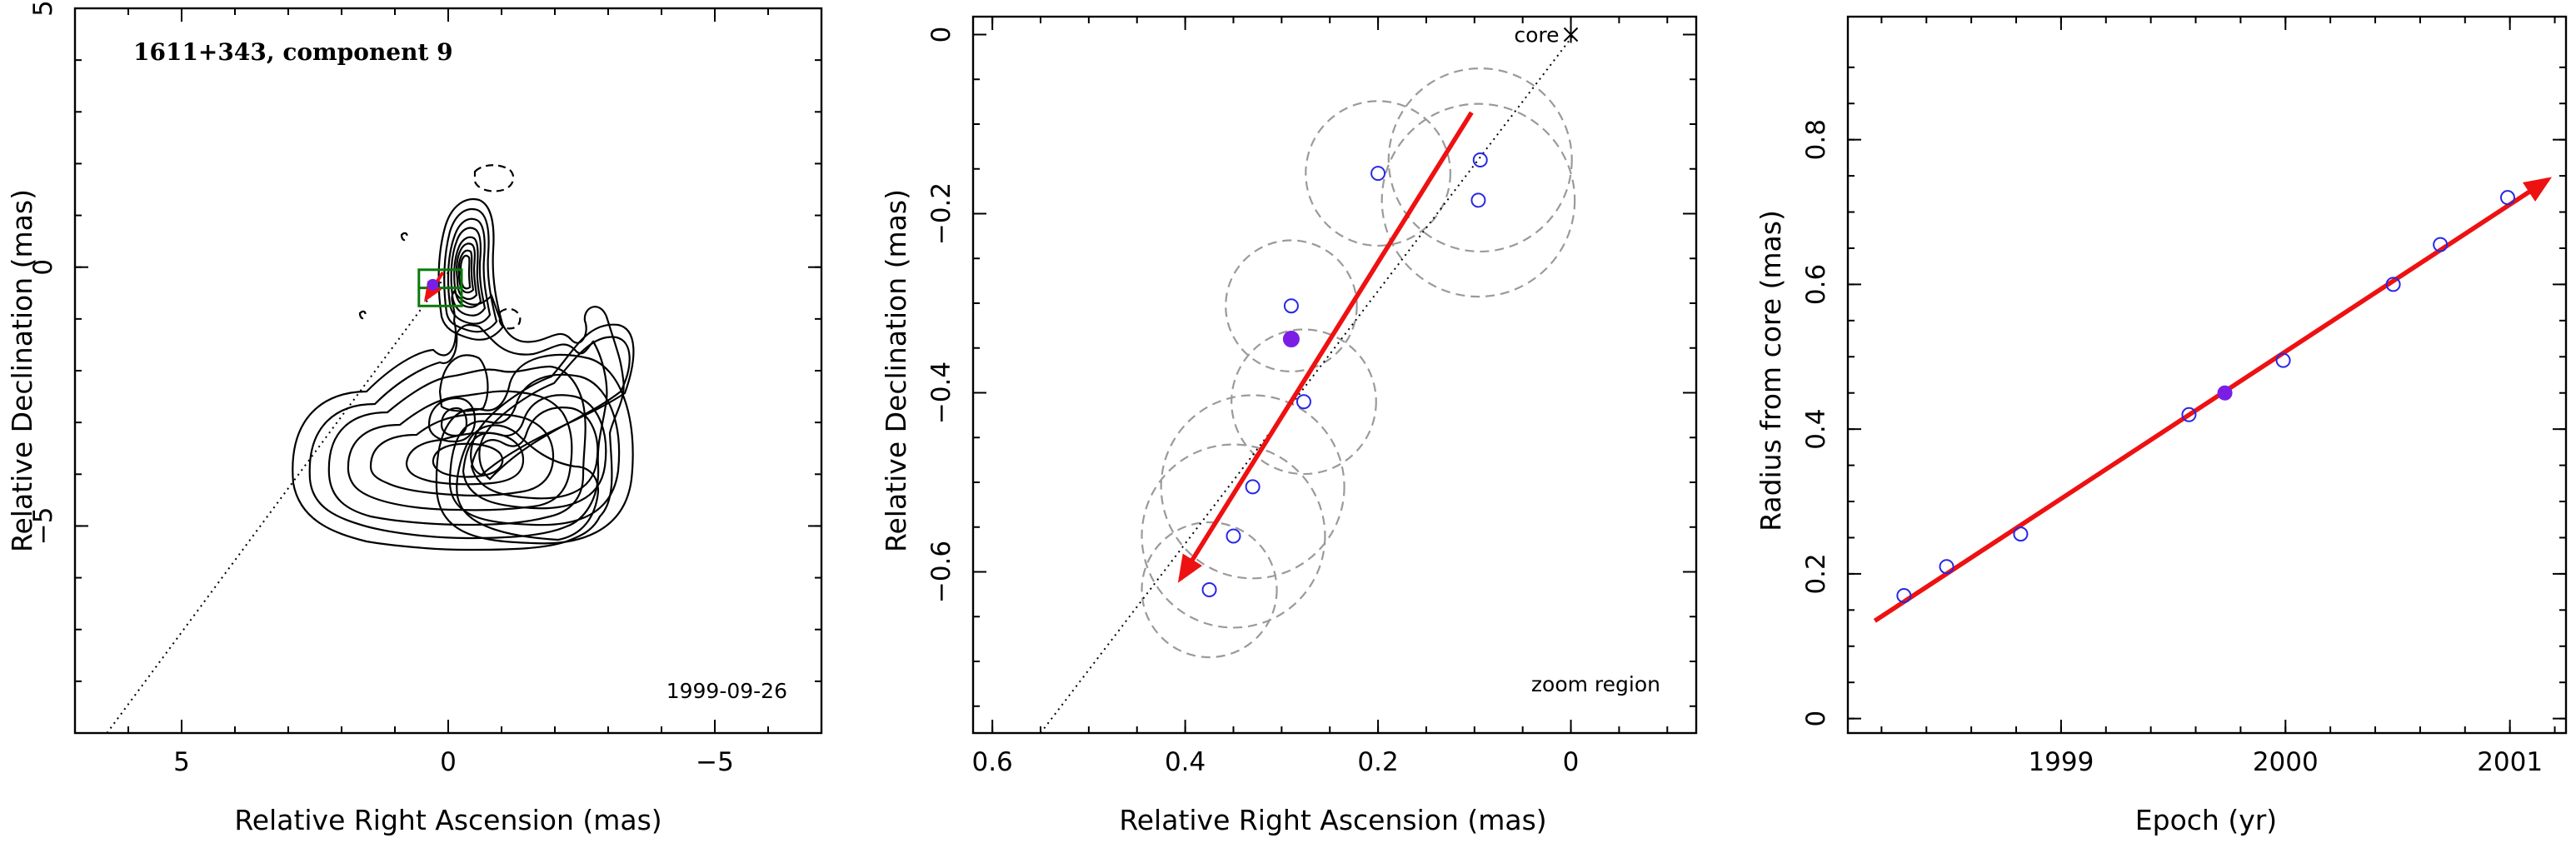 The width and height of the screenshot is (2576, 843). What do you see at coordinates (1816, 573) in the screenshot?
I see `y-tick-label: 0.2` at bounding box center [1816, 573].